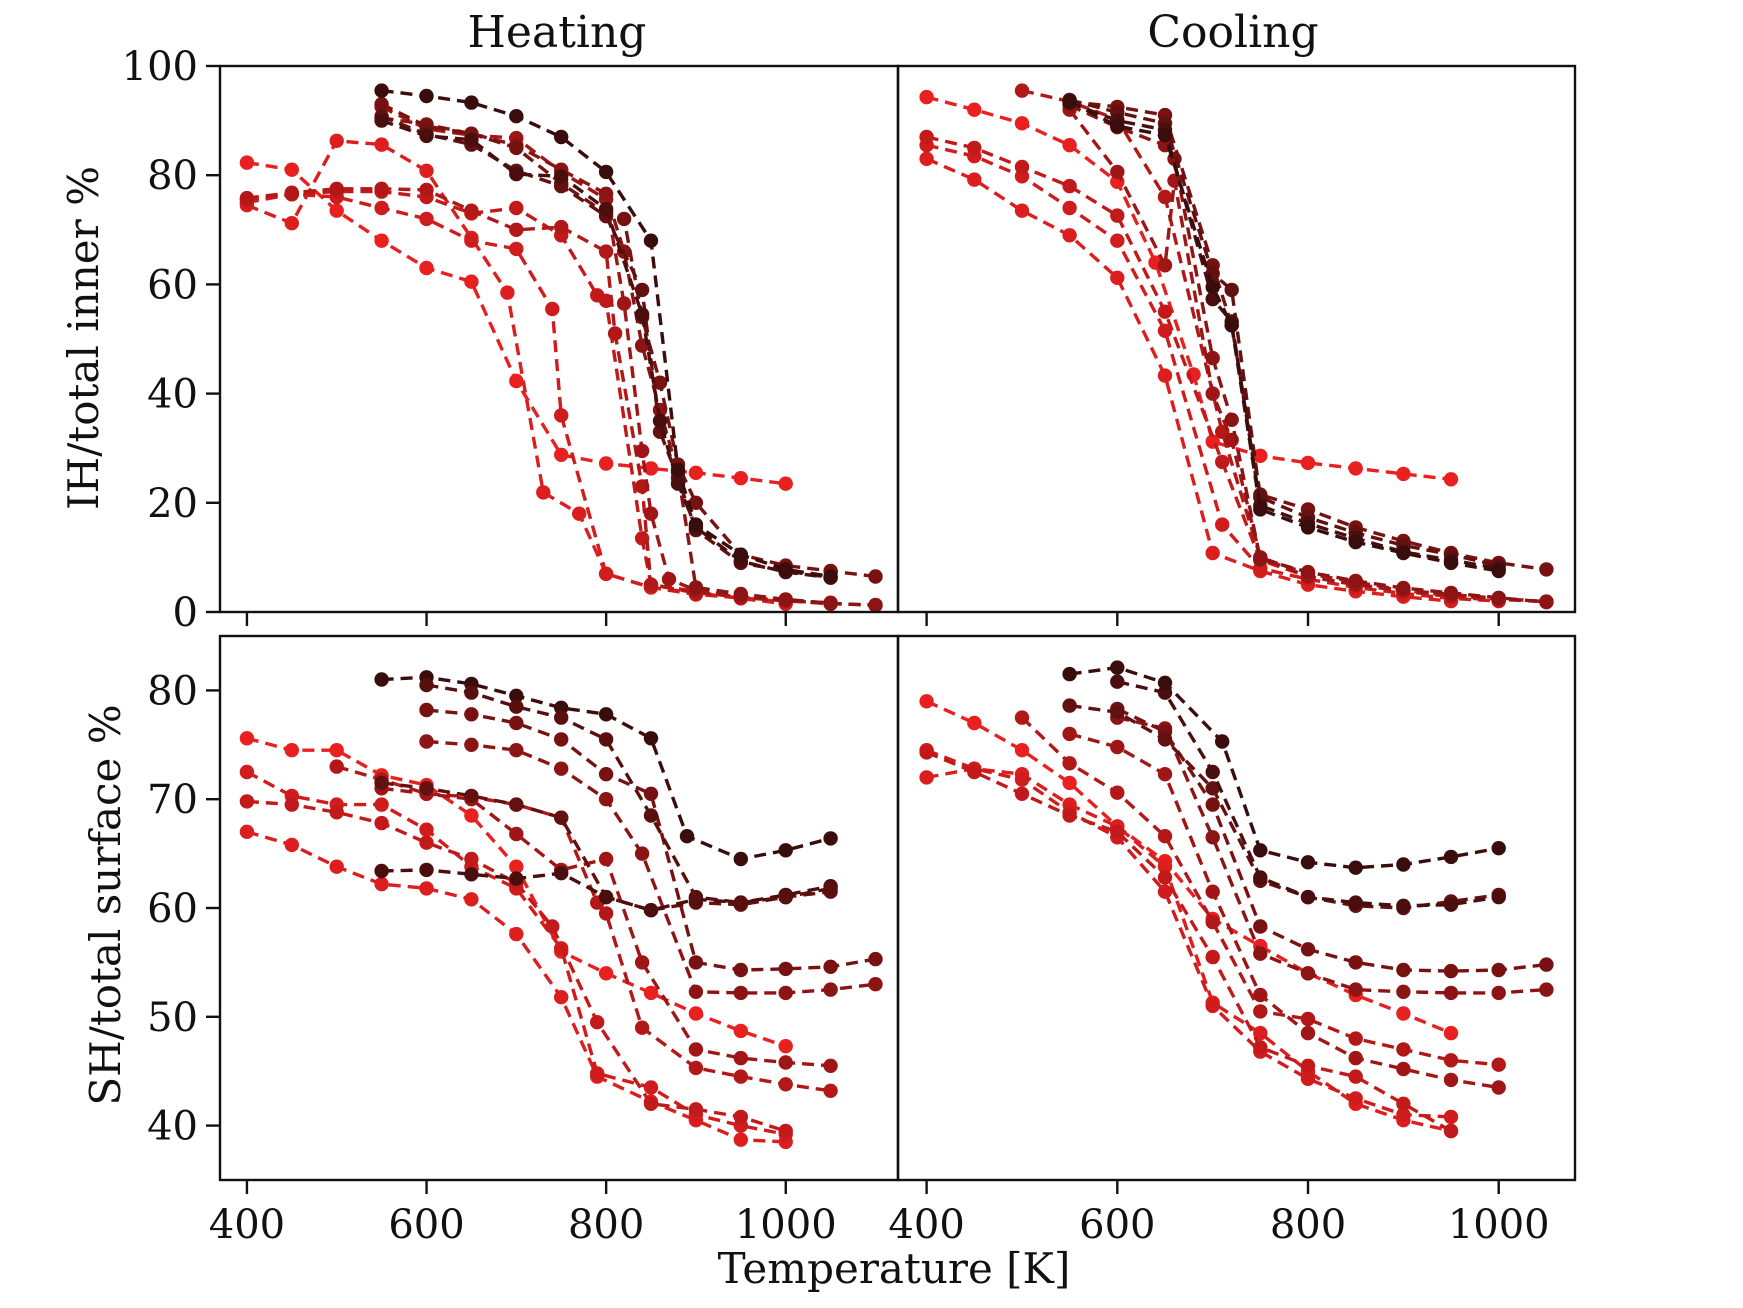 The width and height of the screenshot is (1743, 1308). What do you see at coordinates (1308, 1225) in the screenshot?
I see `x-tick-label: 800` at bounding box center [1308, 1225].